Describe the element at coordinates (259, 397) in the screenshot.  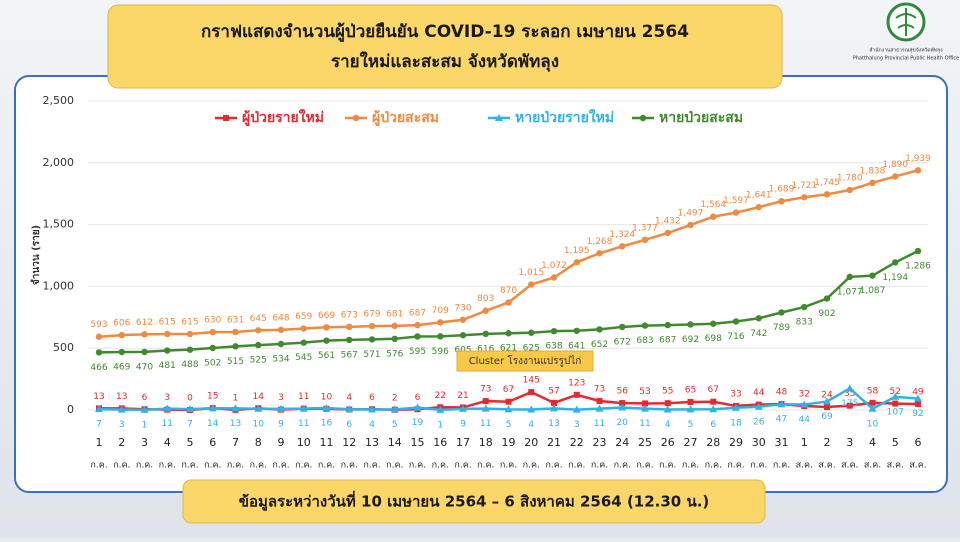
I see `data-label: 14` at that location.